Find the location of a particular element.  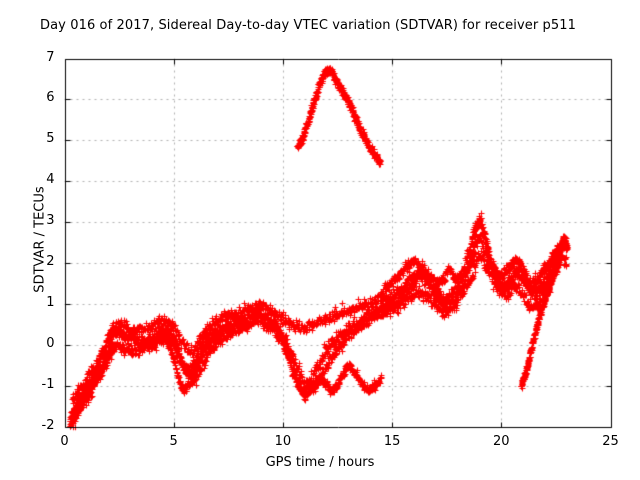

y-axis-tick-label: 7 is located at coordinates (50, 57).